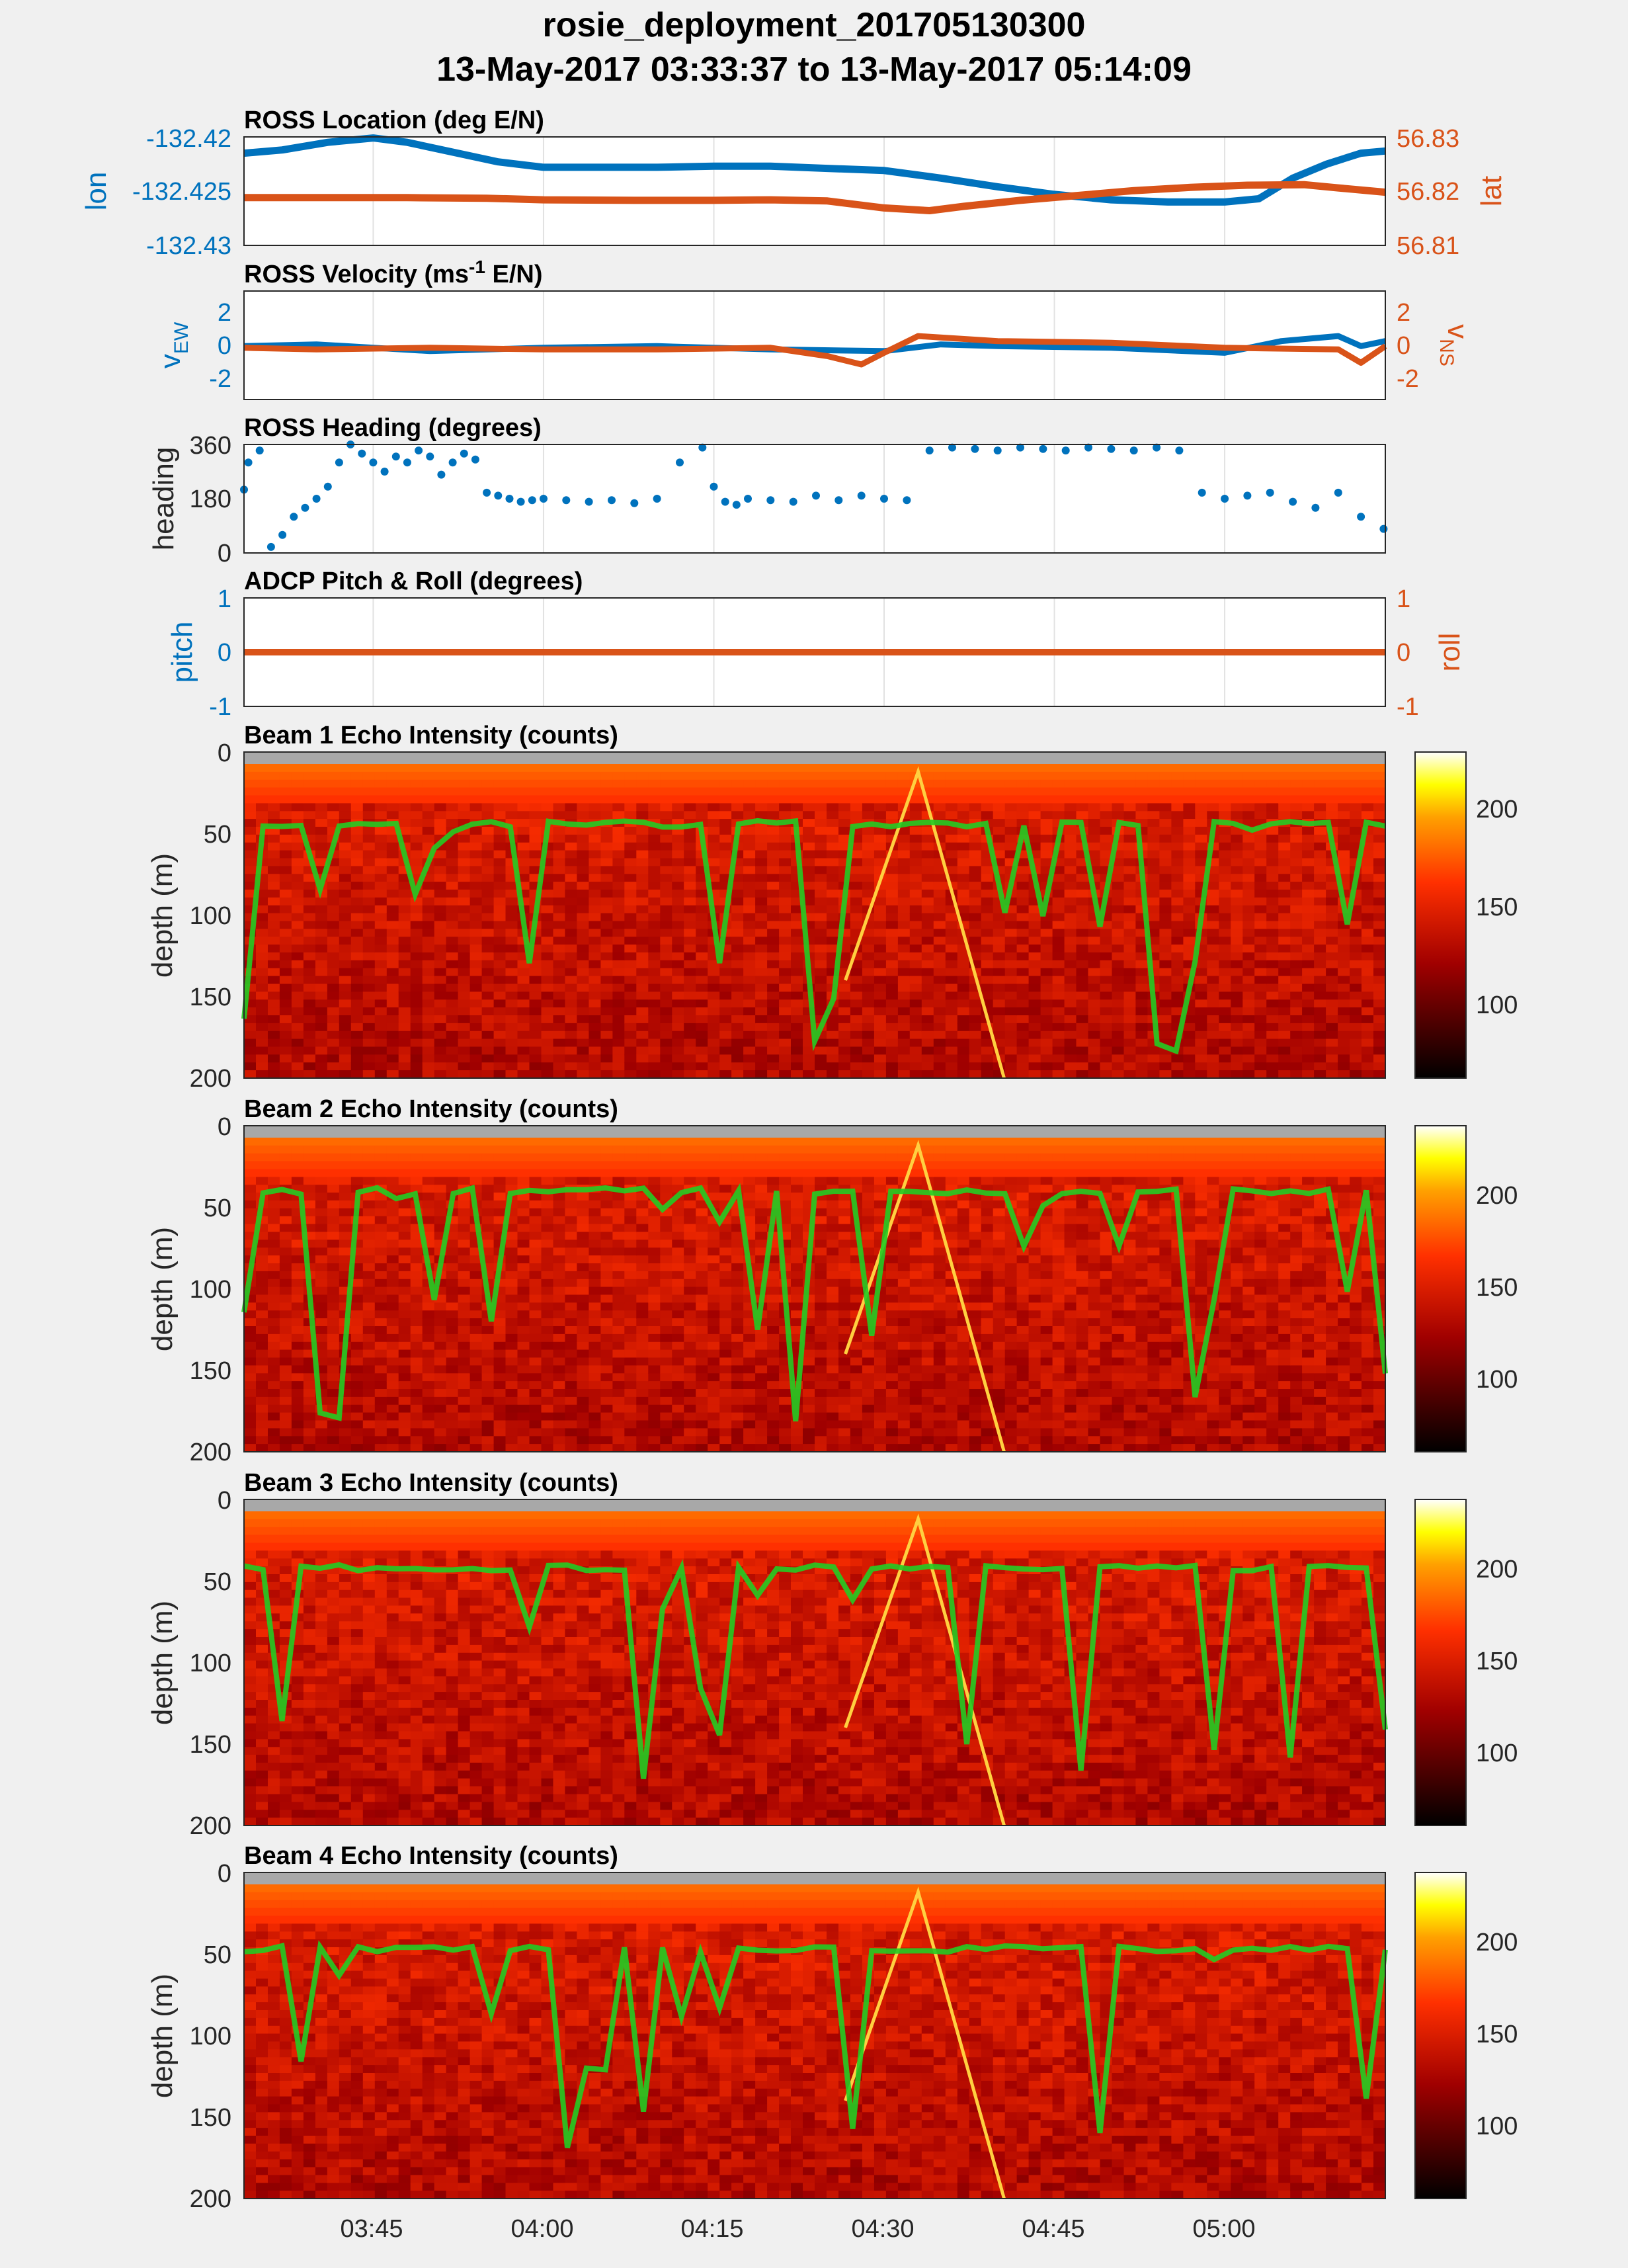  I want to click on beam1-cbar-tick-150: 150, so click(1497, 907).